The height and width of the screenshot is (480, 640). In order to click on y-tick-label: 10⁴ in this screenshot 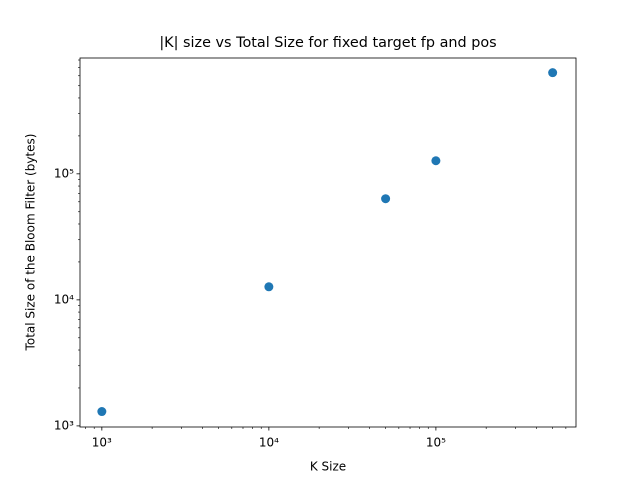, I will do `click(64, 299)`.